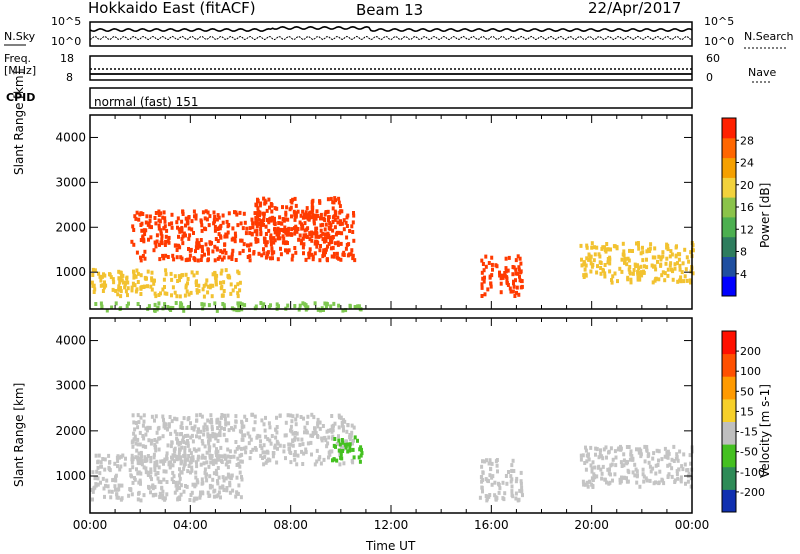 The width and height of the screenshot is (800, 554). What do you see at coordinates (729, 421) in the screenshot?
I see `velocity-colorbar-frame` at bounding box center [729, 421].